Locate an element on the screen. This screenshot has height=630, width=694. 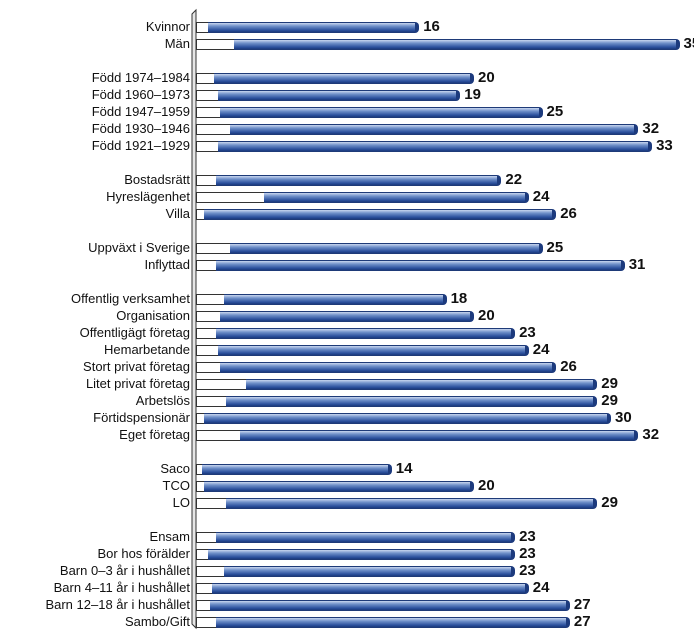
vertical-axis is located at coordinates (194, 319).